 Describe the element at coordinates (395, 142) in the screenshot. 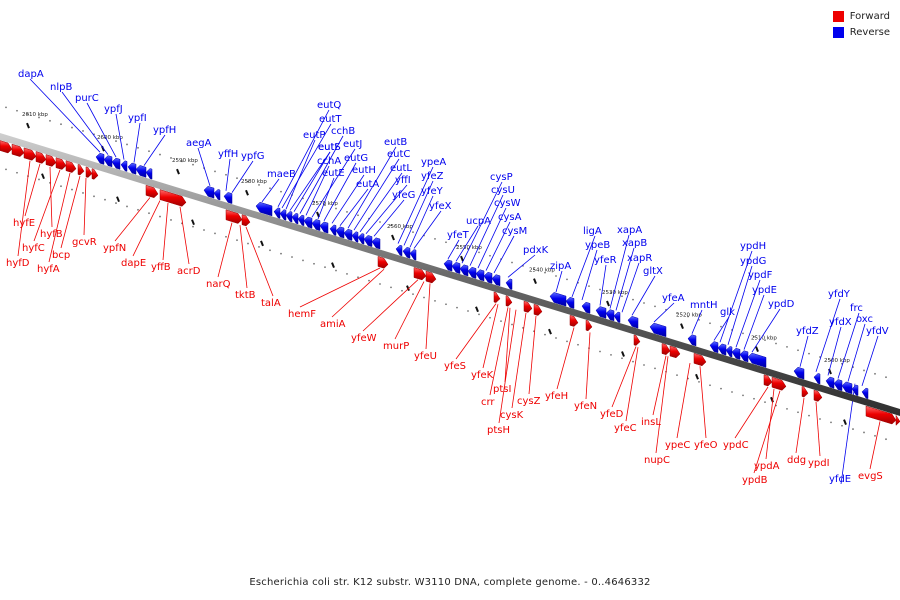

I see `reverse-gene-label: eutB` at that location.